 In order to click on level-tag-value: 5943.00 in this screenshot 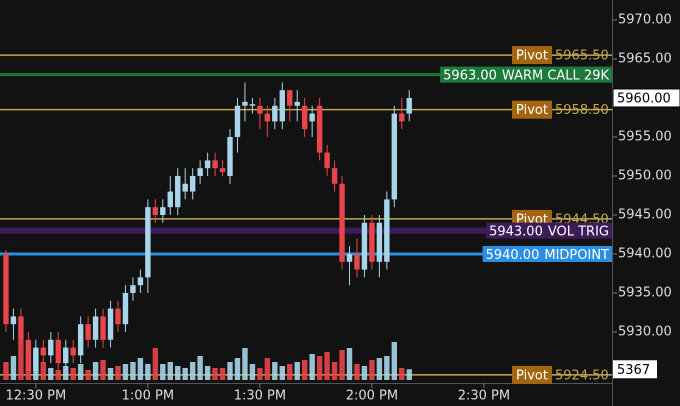, I will do `click(516, 231)`.